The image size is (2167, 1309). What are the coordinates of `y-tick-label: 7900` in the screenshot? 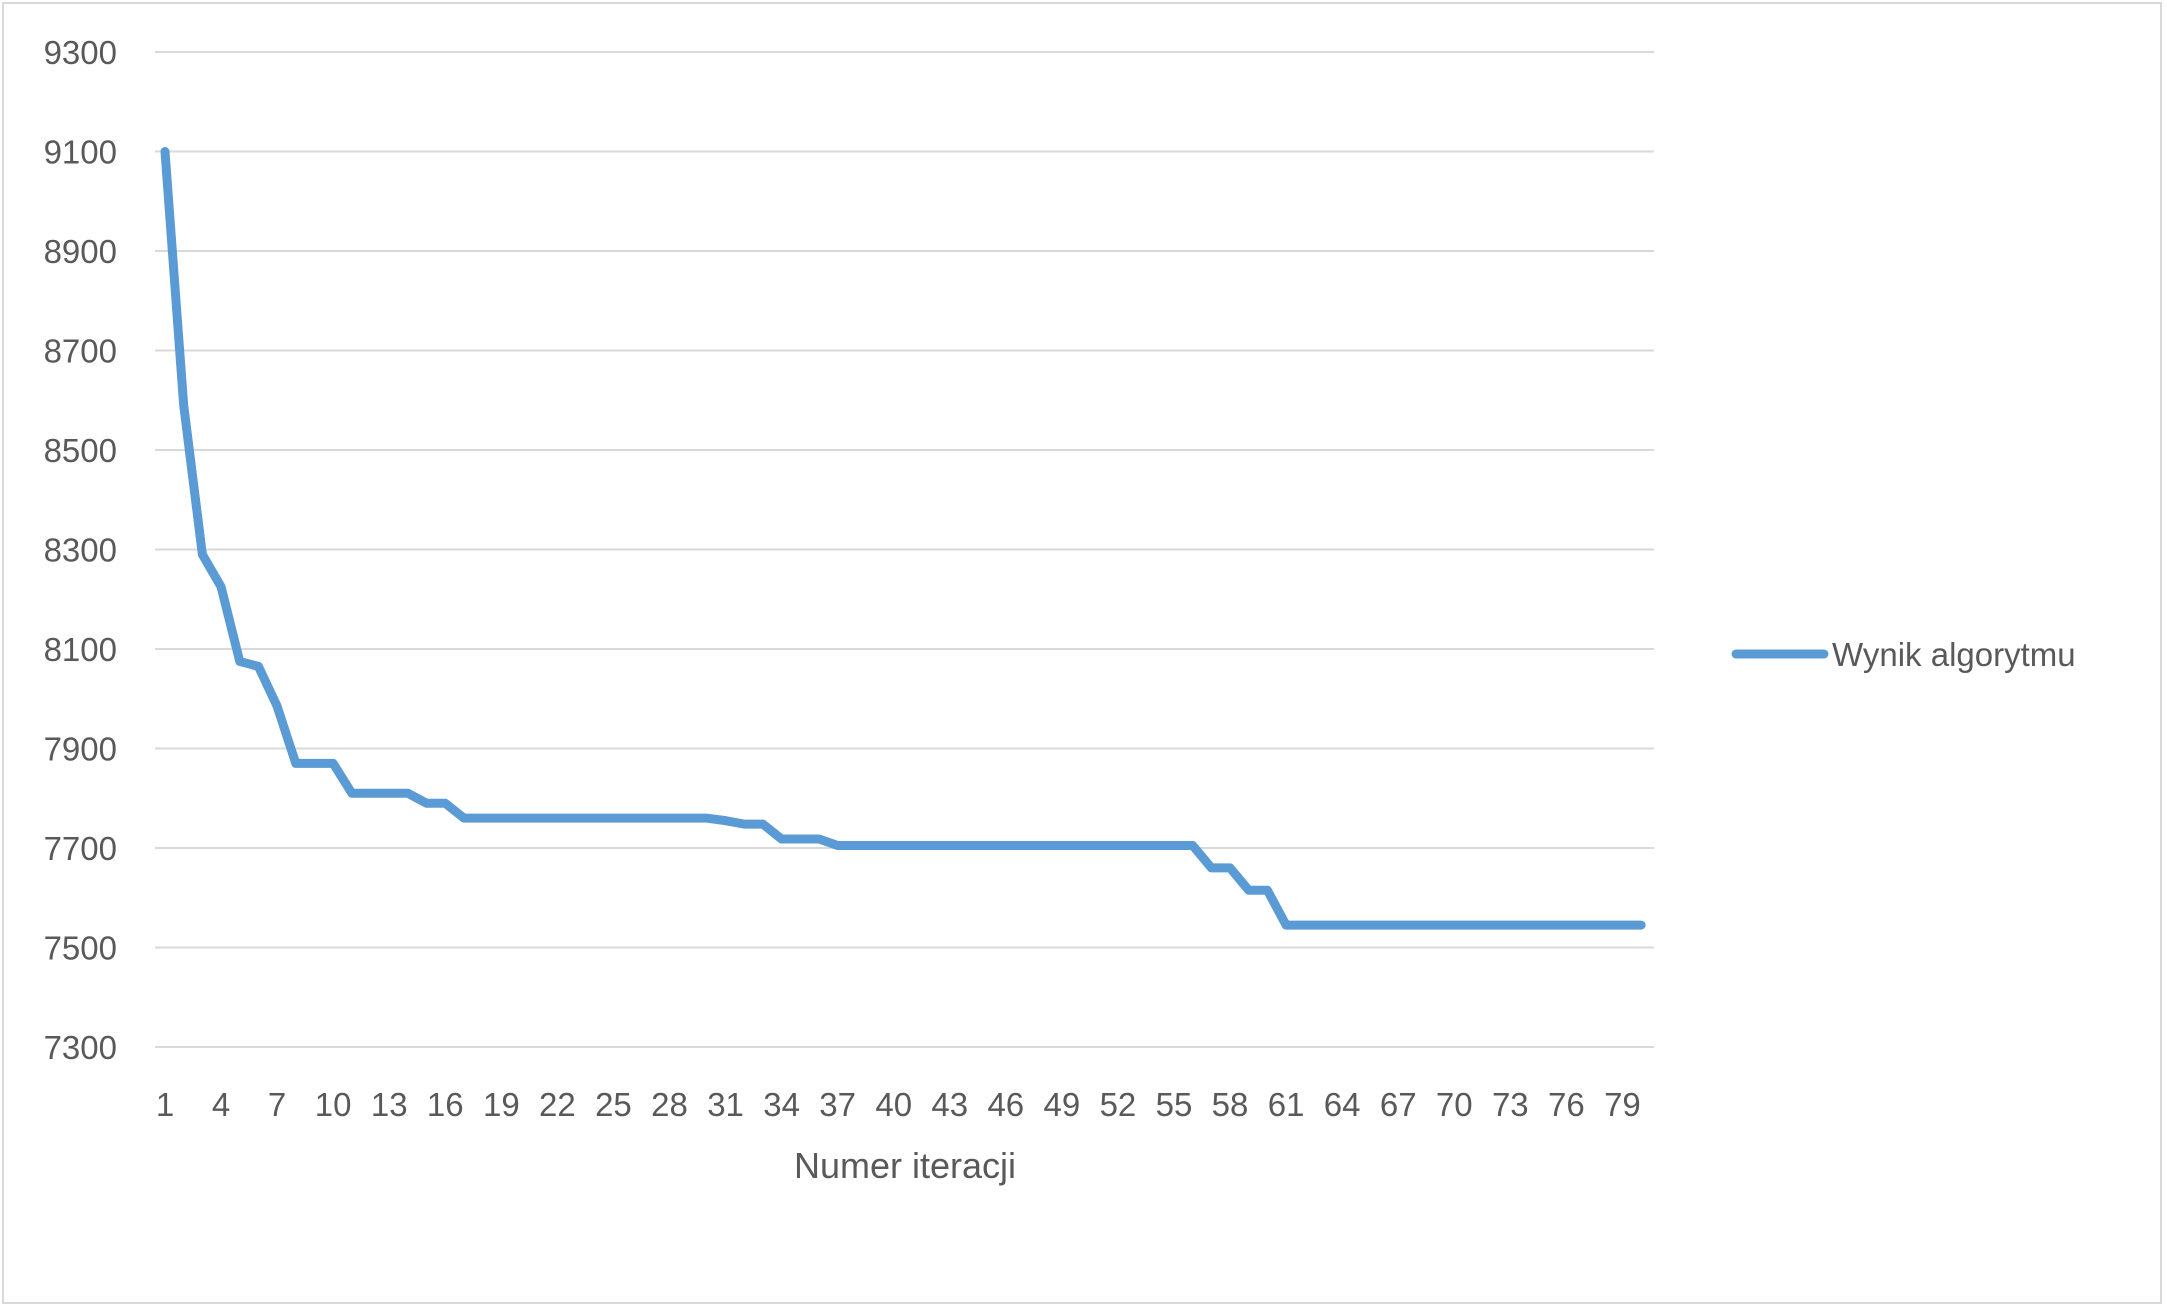 It's located at (80, 749).